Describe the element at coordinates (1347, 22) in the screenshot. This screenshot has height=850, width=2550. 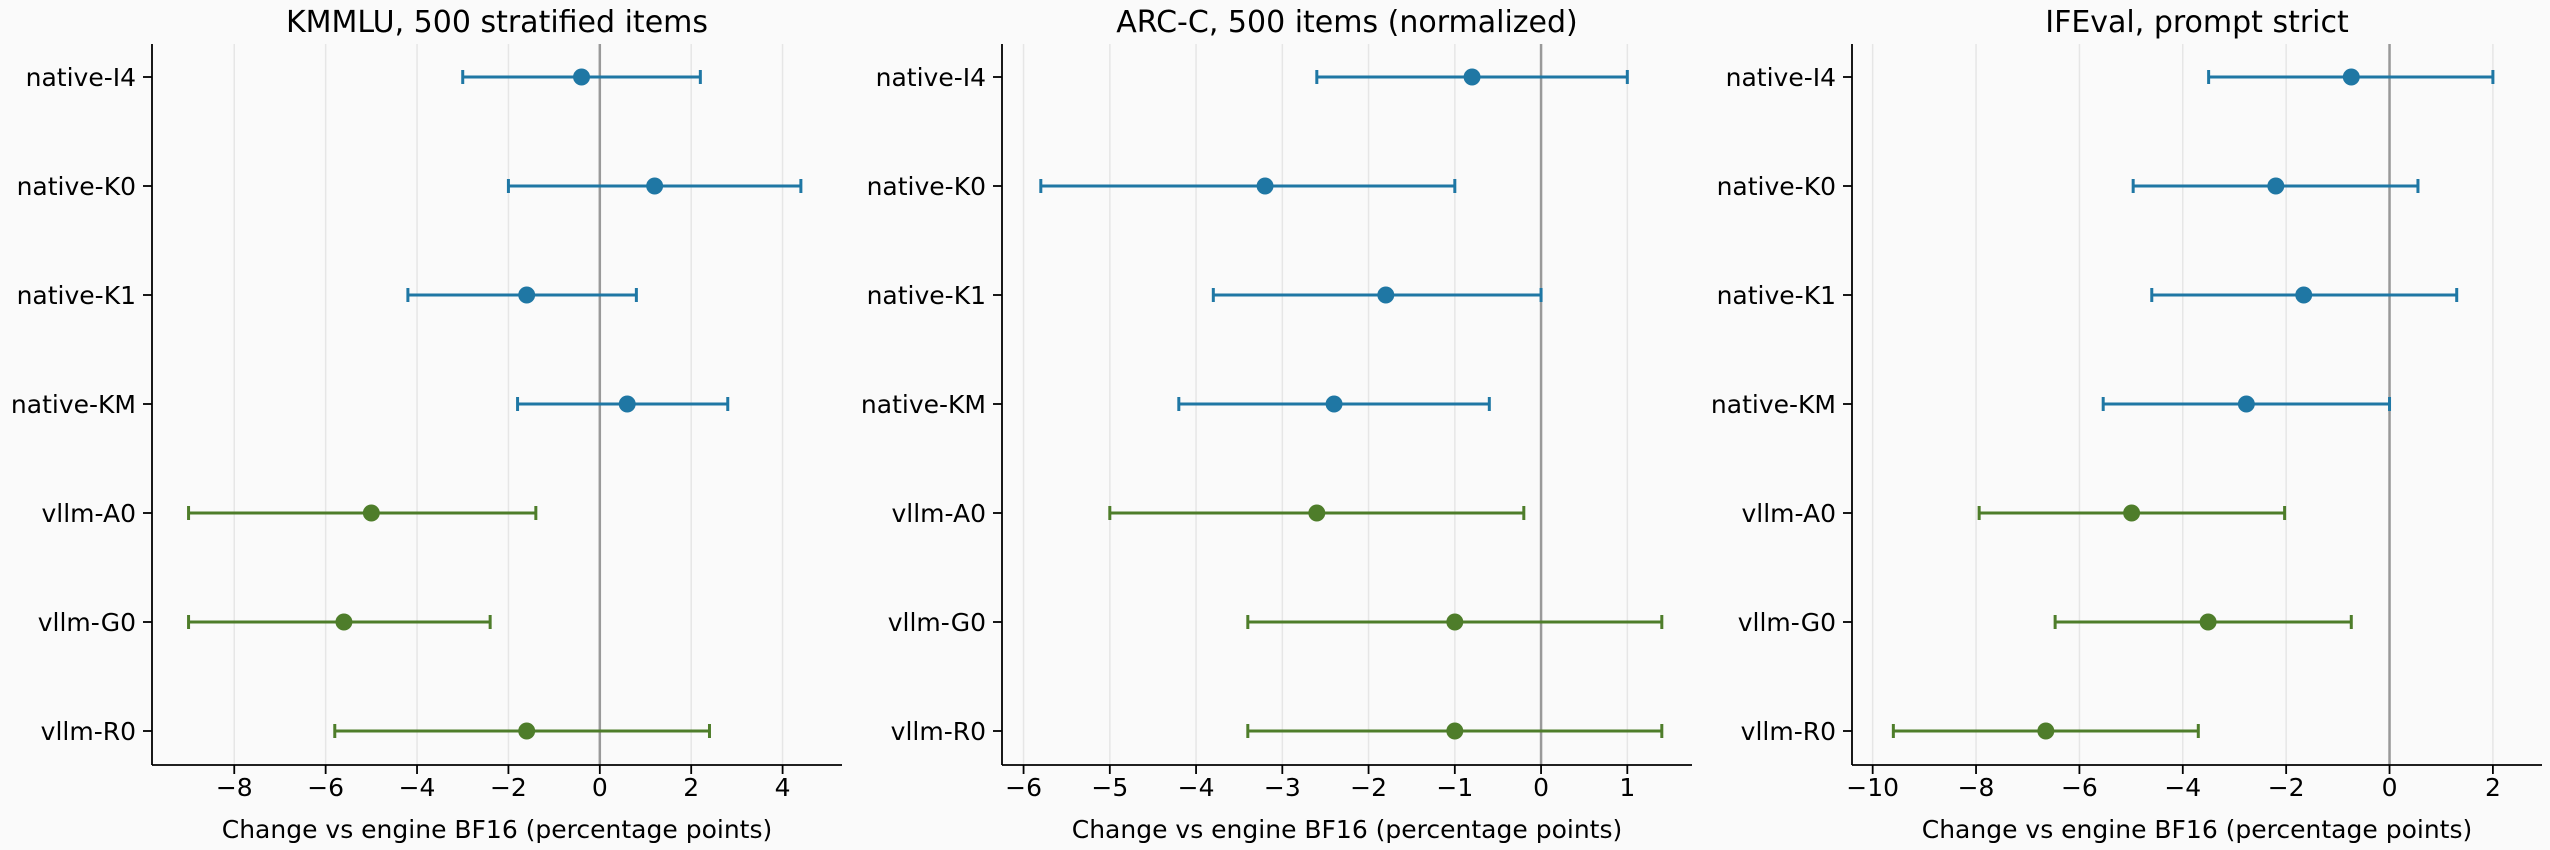
I see `chart-title: ARC-C, 500 items (normalized)` at that location.